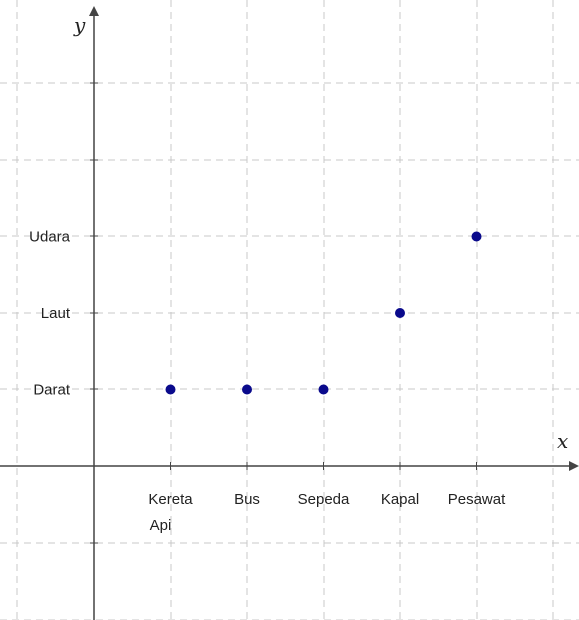  Describe the element at coordinates (50, 237) in the screenshot. I see `y-tick-label: Udara` at that location.